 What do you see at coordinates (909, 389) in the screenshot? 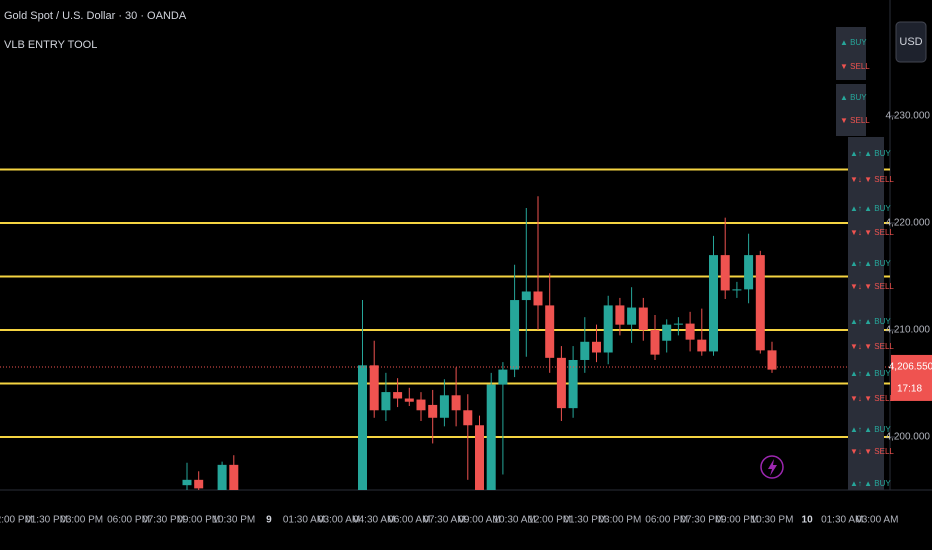
I see `countdown: 17:18` at bounding box center [909, 389].